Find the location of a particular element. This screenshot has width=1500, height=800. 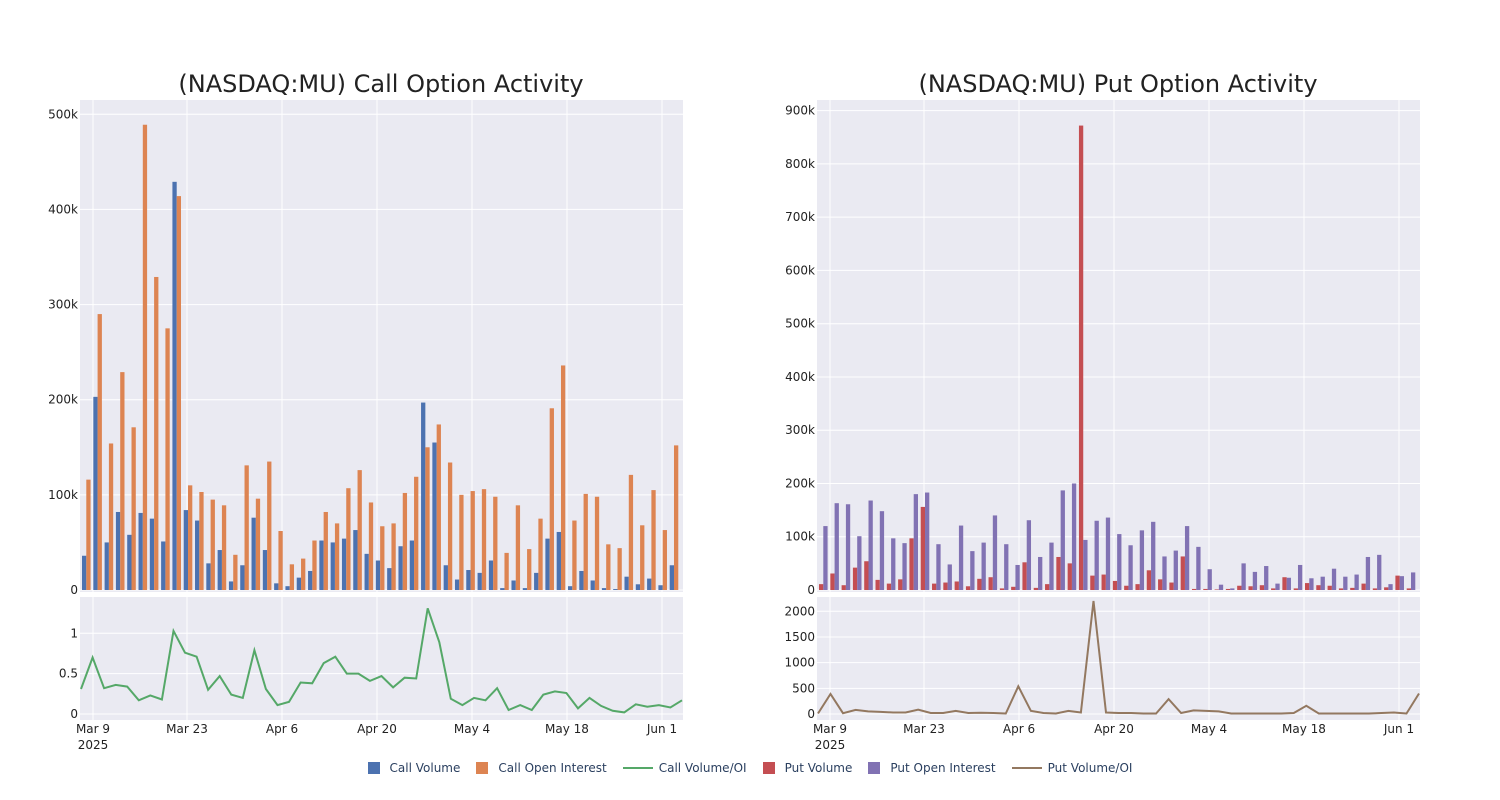

put-x-tick-label: Apr 20 is located at coordinates (1114, 729).